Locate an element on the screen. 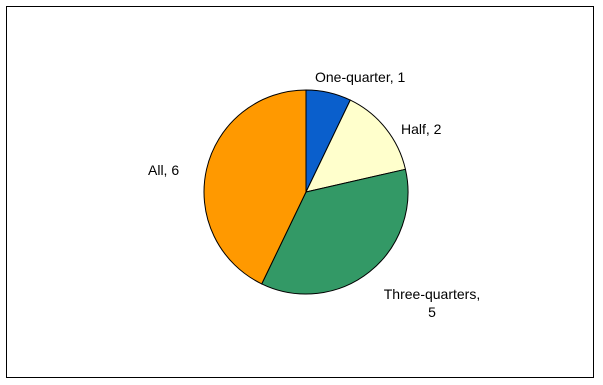 The height and width of the screenshot is (385, 603). data-label-half: Half, 2 is located at coordinates (421, 129).